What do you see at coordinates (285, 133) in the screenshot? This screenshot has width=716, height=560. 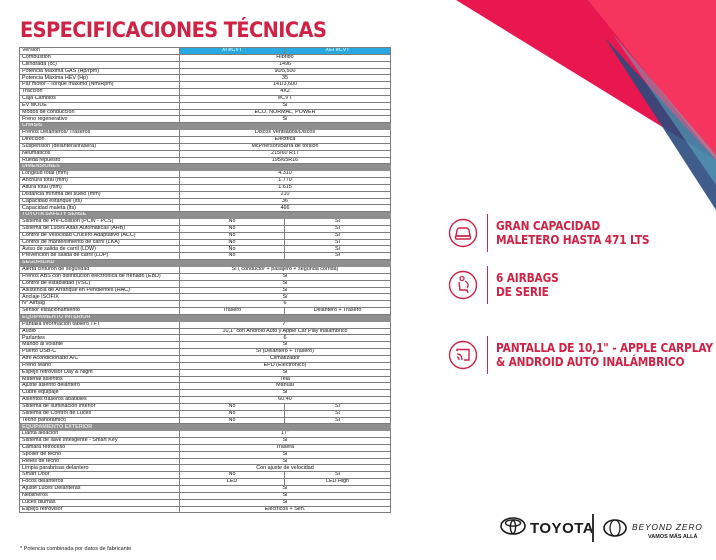 I see `spec-value: Discos Ventilados/Discos` at bounding box center [285, 133].